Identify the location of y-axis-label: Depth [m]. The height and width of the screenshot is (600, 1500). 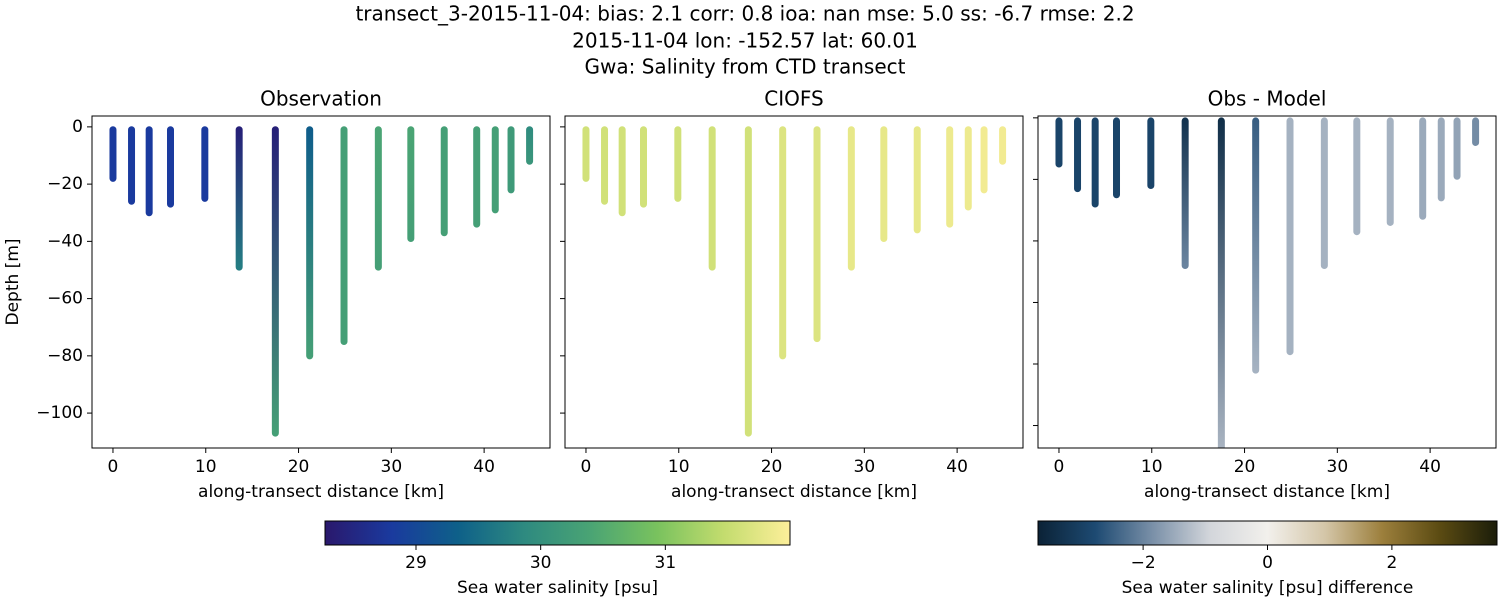
(13, 281).